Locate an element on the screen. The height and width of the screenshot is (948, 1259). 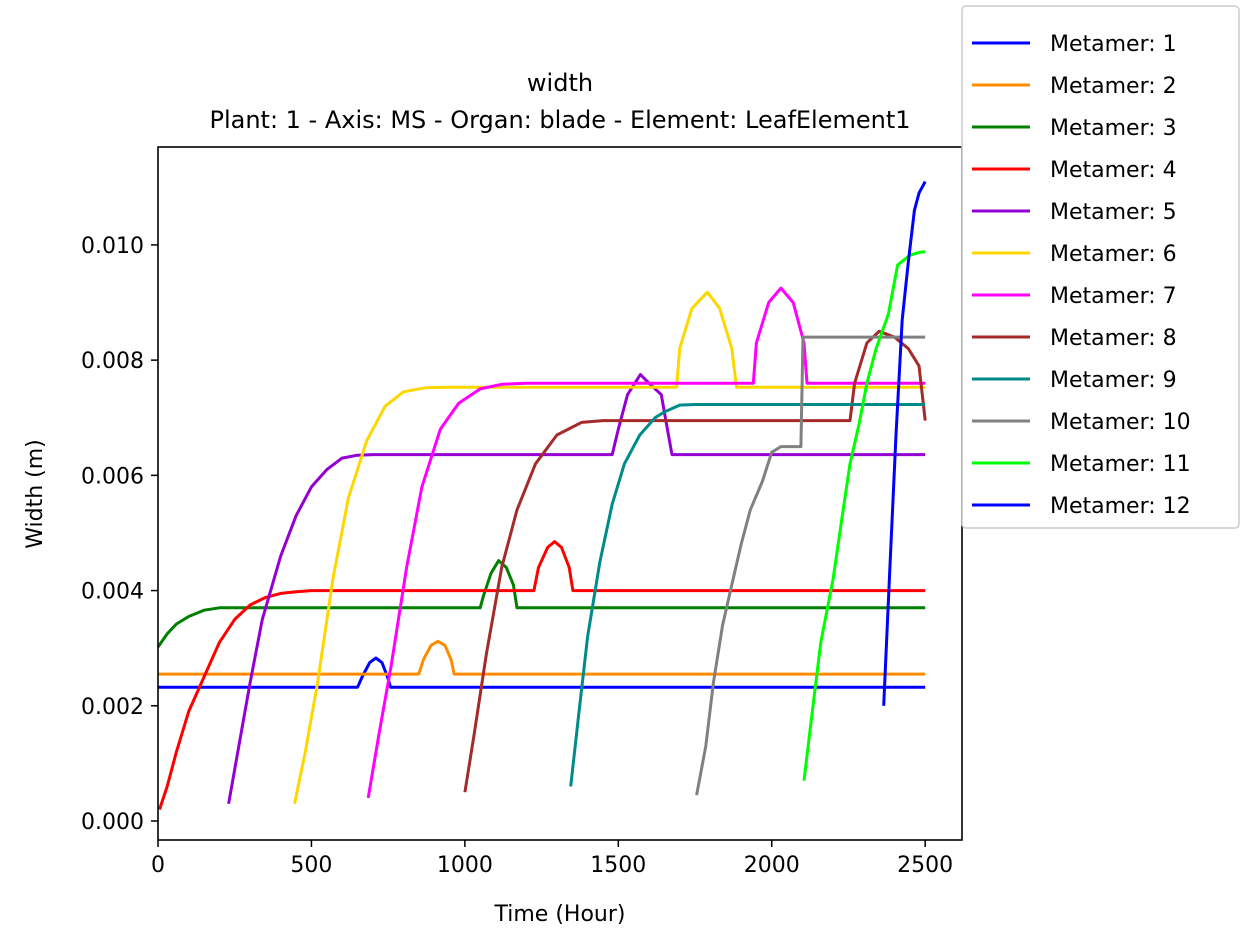
chart-title: width is located at coordinates (560, 83).